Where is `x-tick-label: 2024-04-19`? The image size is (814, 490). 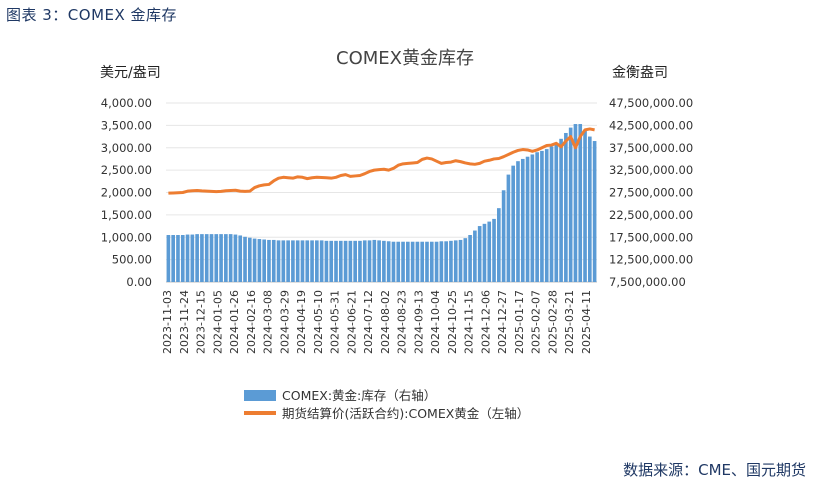 x-tick-label: 2024-04-19 is located at coordinates (301, 322).